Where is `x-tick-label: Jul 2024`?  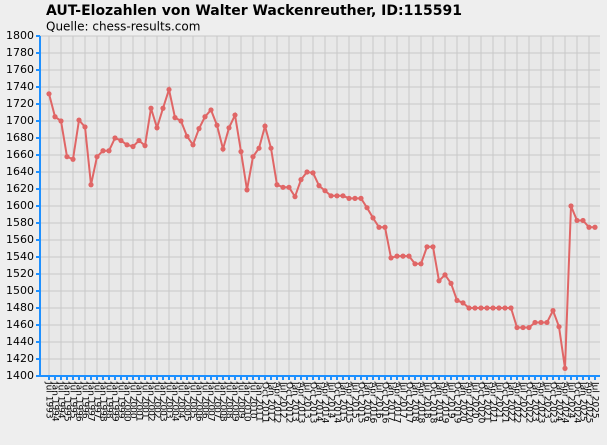
x-tick-label: Jul 2024 is located at coordinates (571, 400).